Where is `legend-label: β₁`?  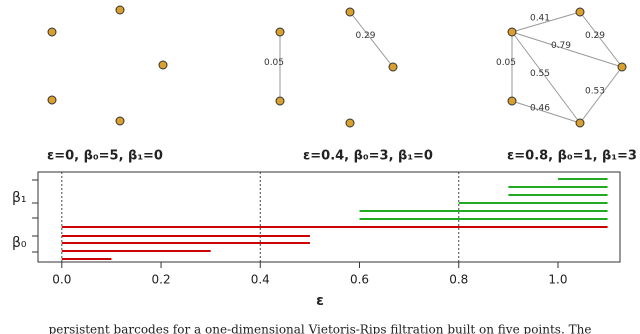 legend-label: β₁ is located at coordinates (19, 198).